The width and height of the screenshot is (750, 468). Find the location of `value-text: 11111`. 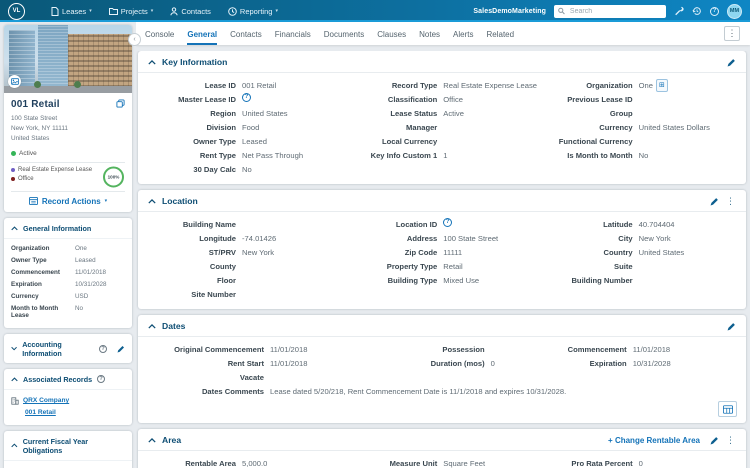

value-text: 11111 is located at coordinates (453, 252).